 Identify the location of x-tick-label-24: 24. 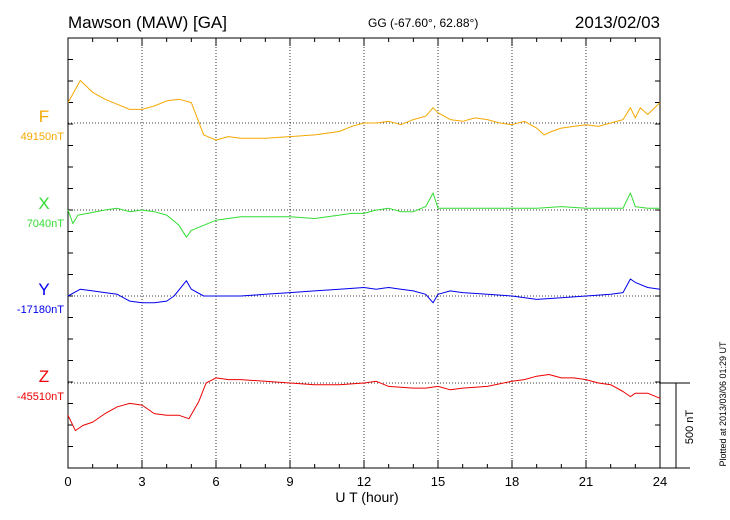
(660, 481).